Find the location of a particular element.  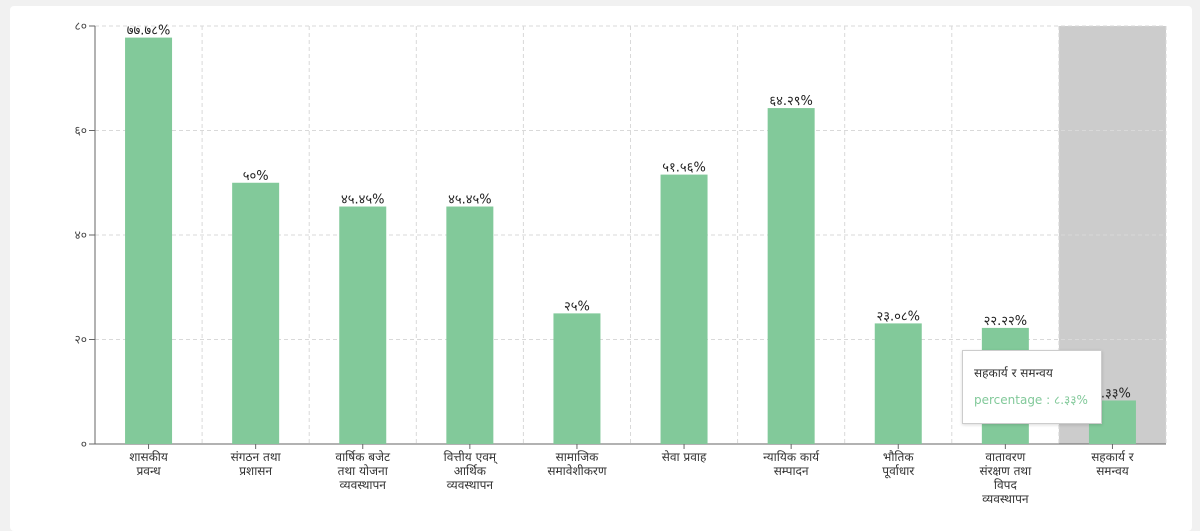

x-tick-label: न्यायिक कार्य सम्पादन is located at coordinates (791, 464).